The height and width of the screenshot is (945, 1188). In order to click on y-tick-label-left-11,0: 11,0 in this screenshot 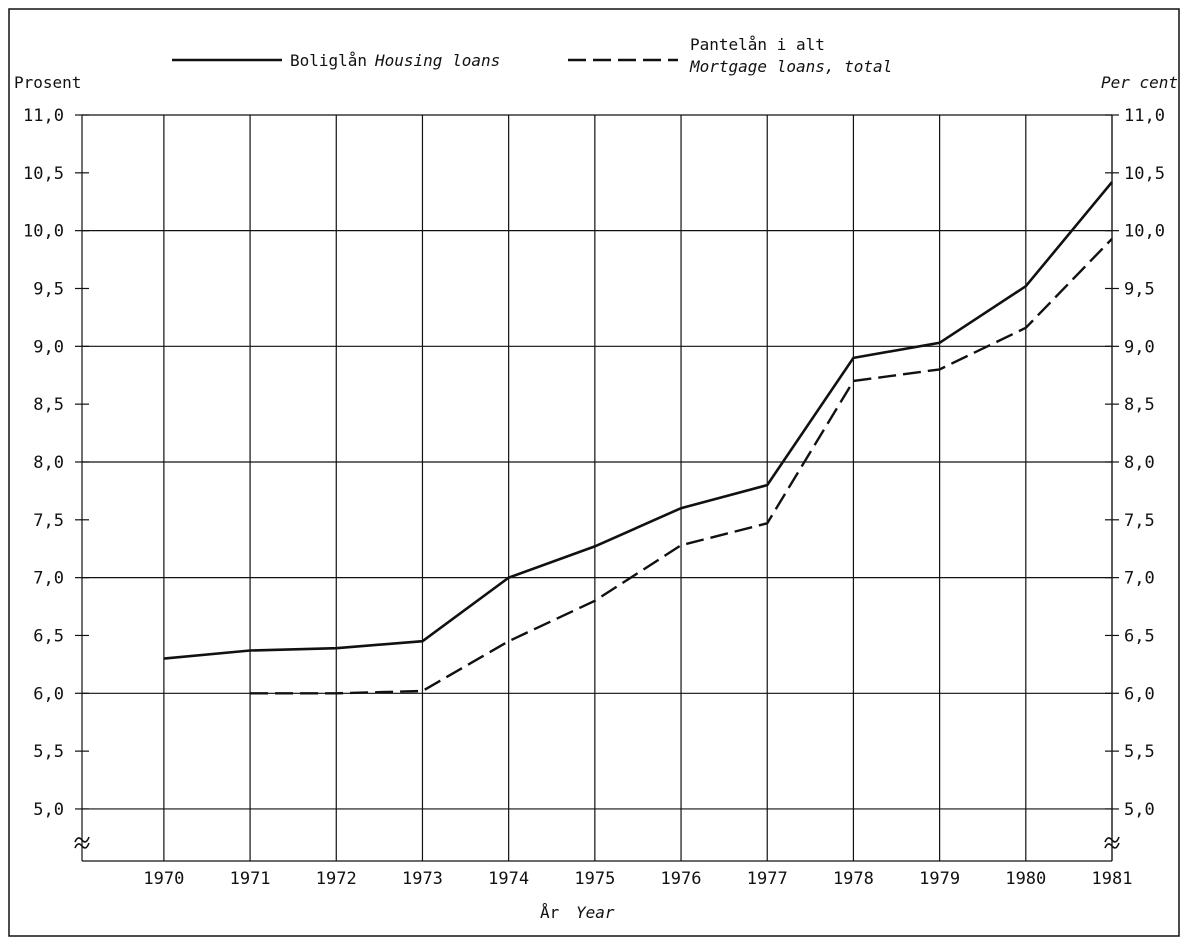, I will do `click(43, 116)`.